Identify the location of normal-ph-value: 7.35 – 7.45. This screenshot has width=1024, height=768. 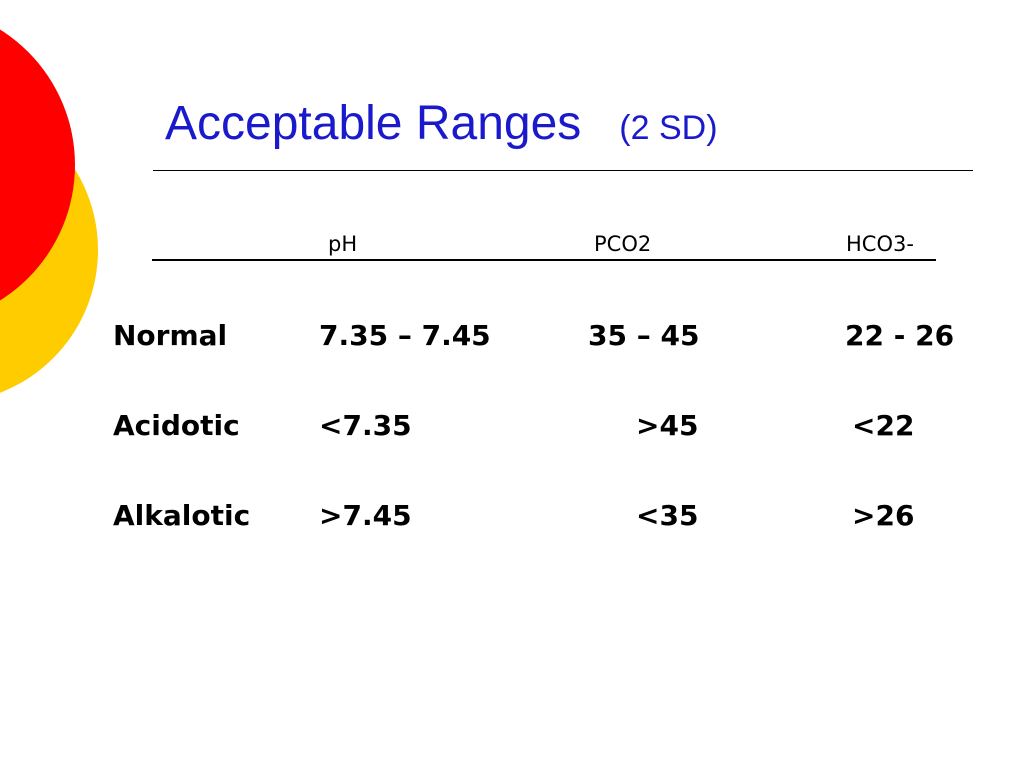
(405, 335).